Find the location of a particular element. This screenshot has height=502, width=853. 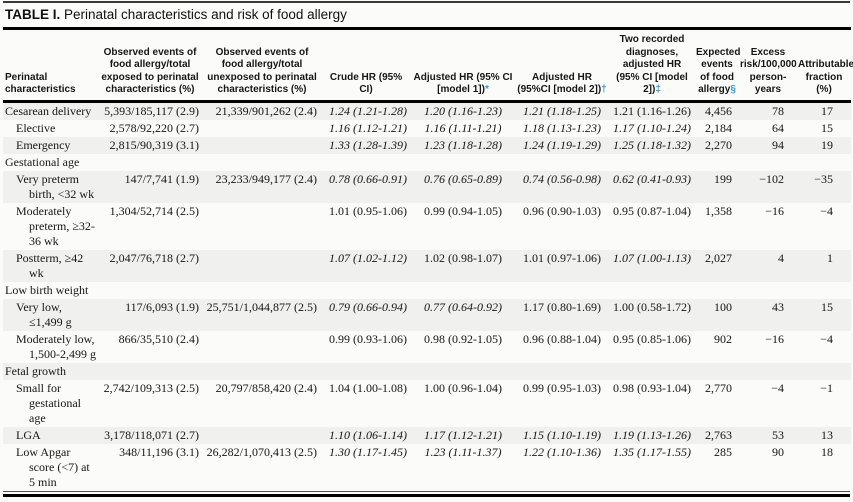

col-header-perinatal-characteristics: Perinatal characteristics is located at coordinates (50, 65).